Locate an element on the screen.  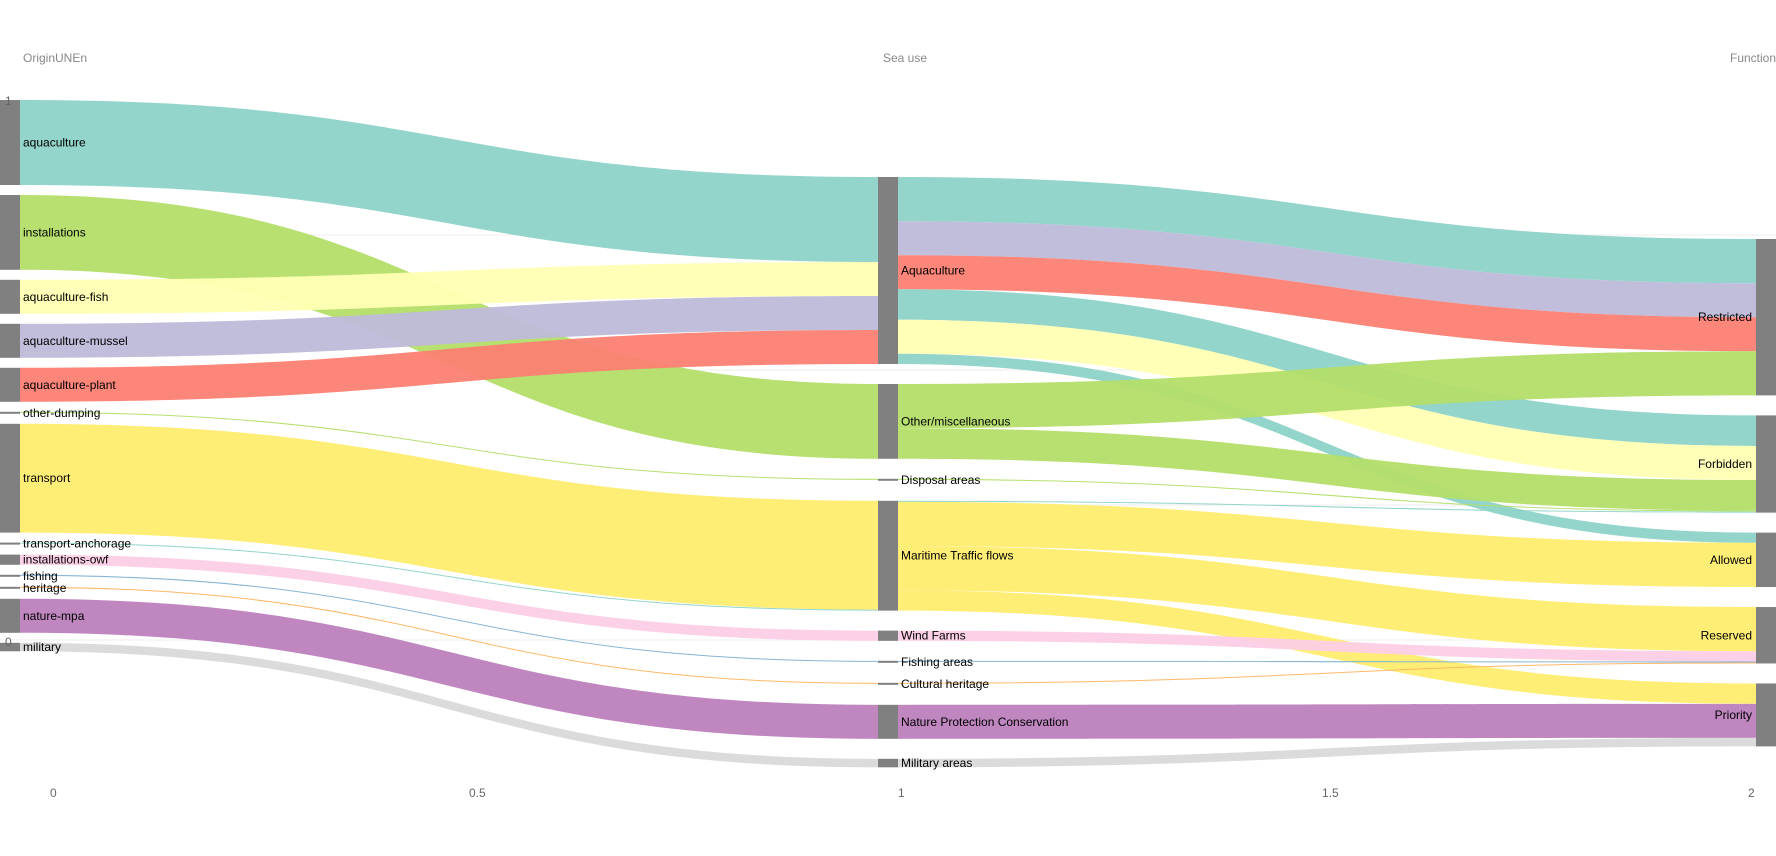
flow-aquaculture-mussel-to-aquaculture is located at coordinates (449, 327).